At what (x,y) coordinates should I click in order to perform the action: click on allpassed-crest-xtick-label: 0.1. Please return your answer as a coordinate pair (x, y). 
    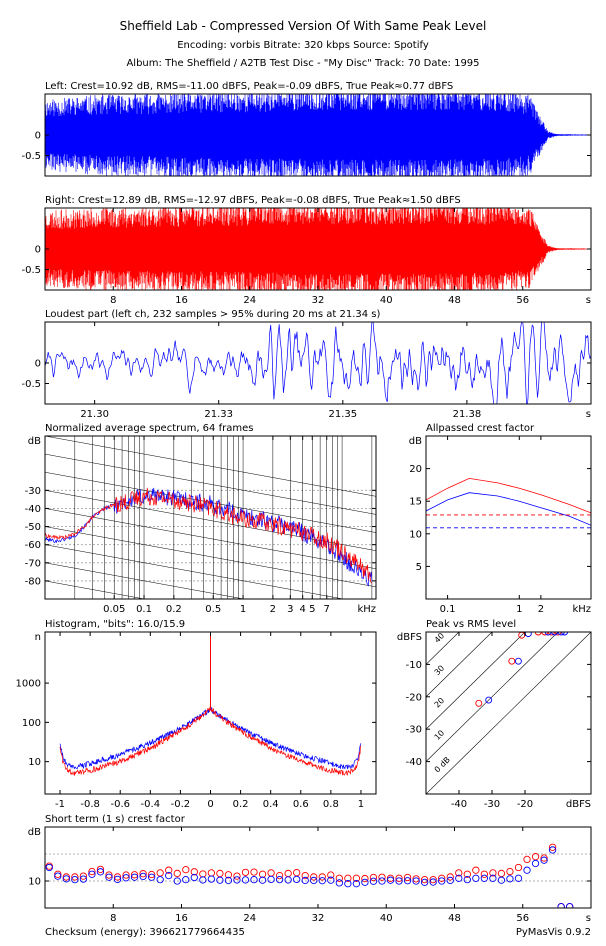
    Looking at the image, I should click on (448, 609).